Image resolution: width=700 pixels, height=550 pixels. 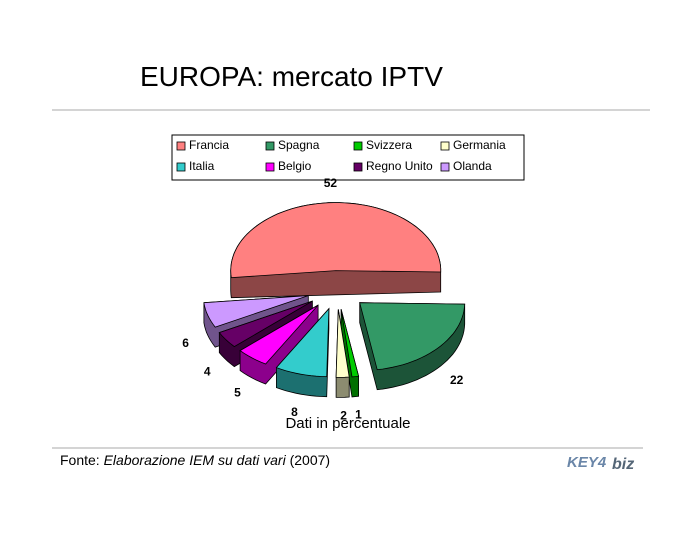 I want to click on footer-prefix: Fonte:, so click(x=80, y=460).